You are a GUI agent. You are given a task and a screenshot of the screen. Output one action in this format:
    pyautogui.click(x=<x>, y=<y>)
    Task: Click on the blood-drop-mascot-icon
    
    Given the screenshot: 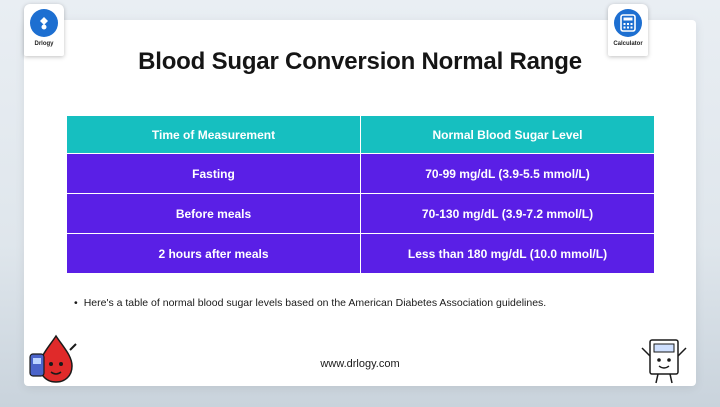 What is the action you would take?
    pyautogui.click(x=52, y=358)
    